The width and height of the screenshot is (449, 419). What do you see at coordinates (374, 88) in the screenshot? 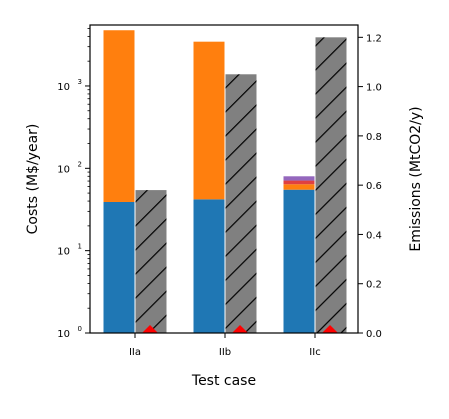
I see `right-tick-label: 1.0` at bounding box center [374, 88].